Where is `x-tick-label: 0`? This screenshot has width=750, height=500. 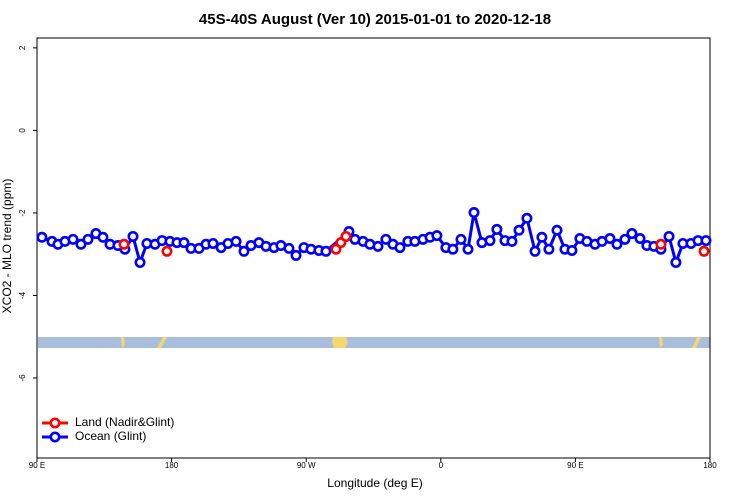
x-tick-label: 0 is located at coordinates (441, 465).